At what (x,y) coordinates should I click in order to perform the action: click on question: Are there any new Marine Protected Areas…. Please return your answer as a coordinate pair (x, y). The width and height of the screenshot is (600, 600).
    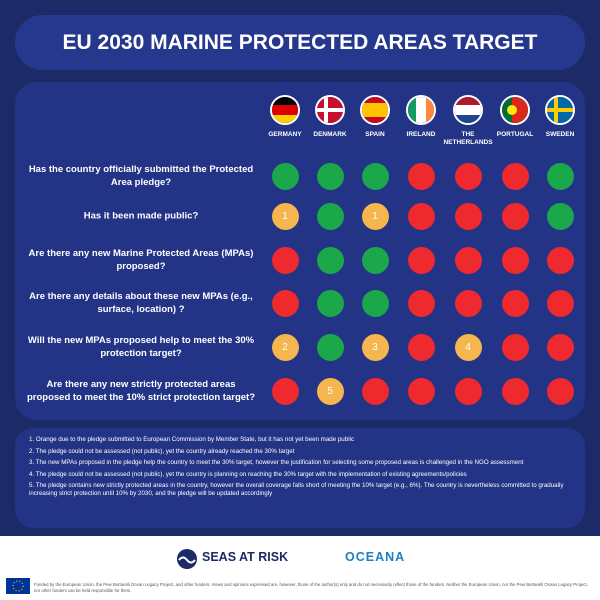
    Looking at the image, I should click on (141, 260).